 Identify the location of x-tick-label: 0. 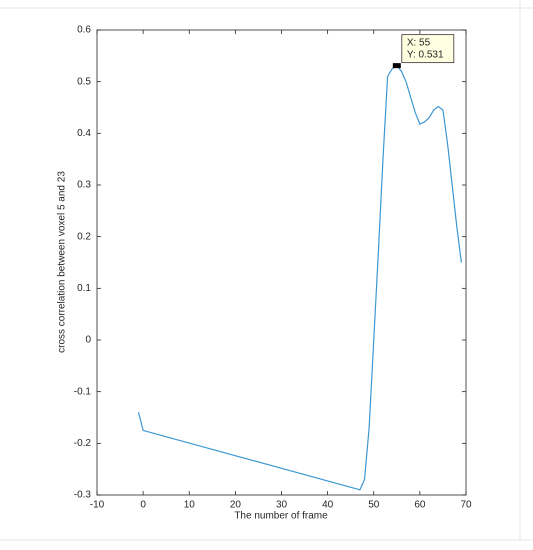
(143, 505).